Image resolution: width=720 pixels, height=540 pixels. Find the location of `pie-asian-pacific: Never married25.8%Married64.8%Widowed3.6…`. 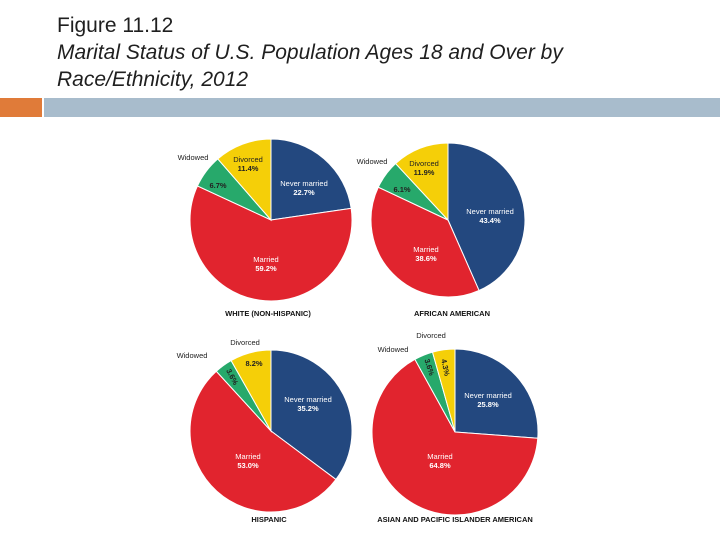

pie-asian-pacific: Never married25.8%Married64.8%Widowed3.6… is located at coordinates (455, 427).